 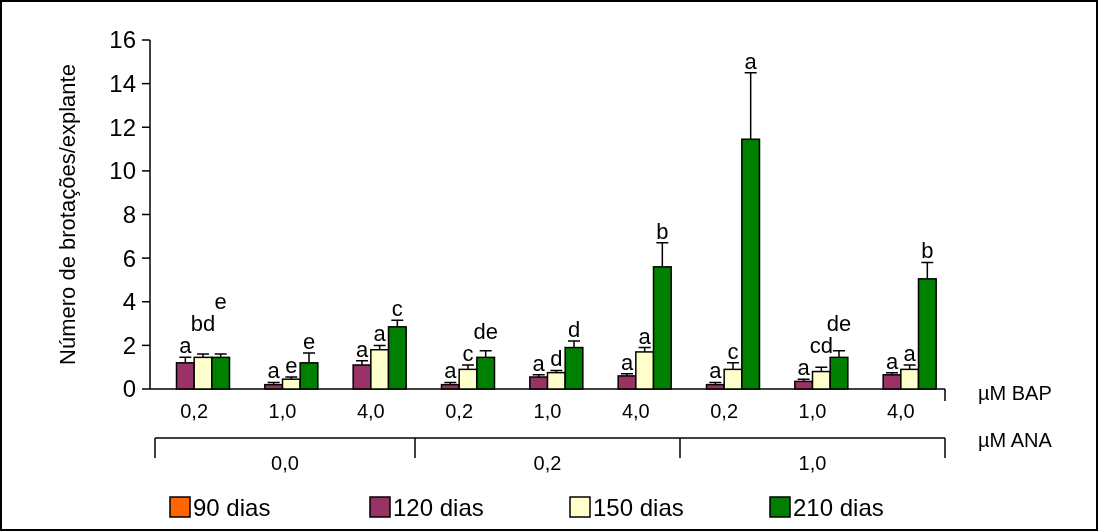 I want to click on legend-label: 210 dias, so click(x=838, y=507).